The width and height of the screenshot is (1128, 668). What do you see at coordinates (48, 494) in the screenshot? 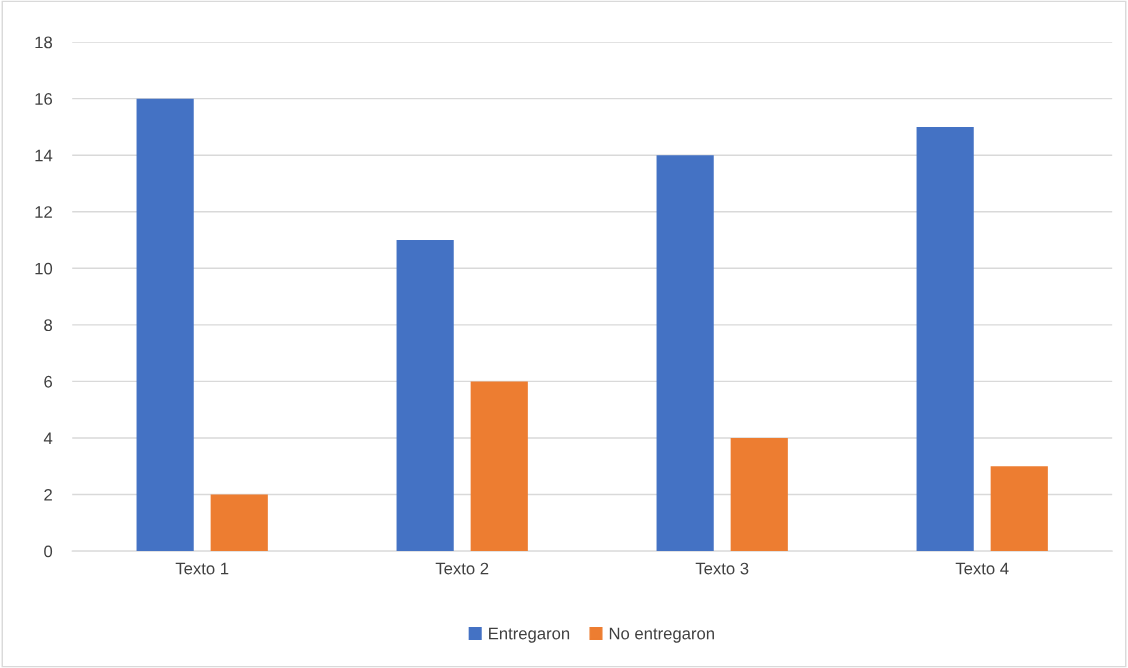
I see `y-tick-label: 2` at bounding box center [48, 494].